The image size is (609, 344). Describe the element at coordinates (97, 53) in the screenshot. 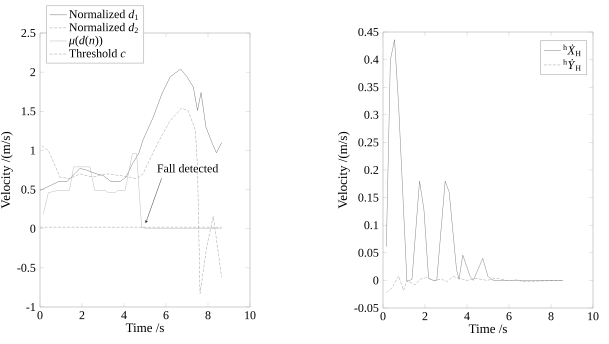

I see `legend-label: Threshold c` at that location.